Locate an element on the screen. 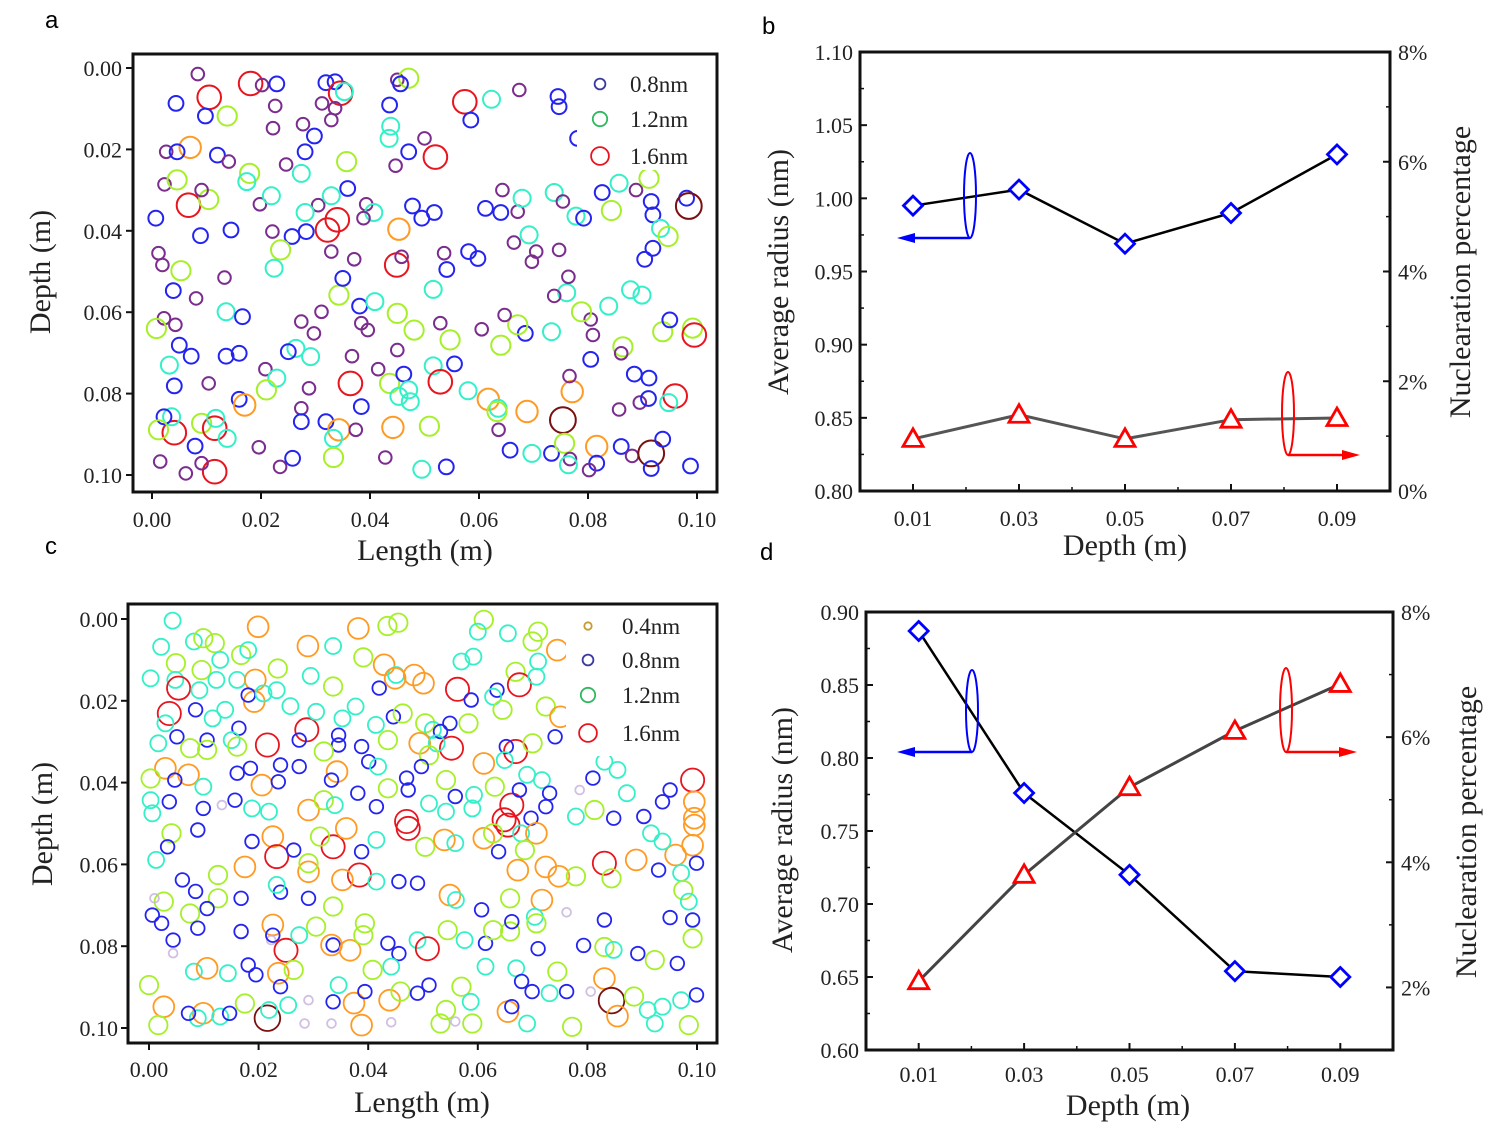 The image size is (1502, 1131). x-tick-label: 0.04 is located at coordinates (368, 1069).